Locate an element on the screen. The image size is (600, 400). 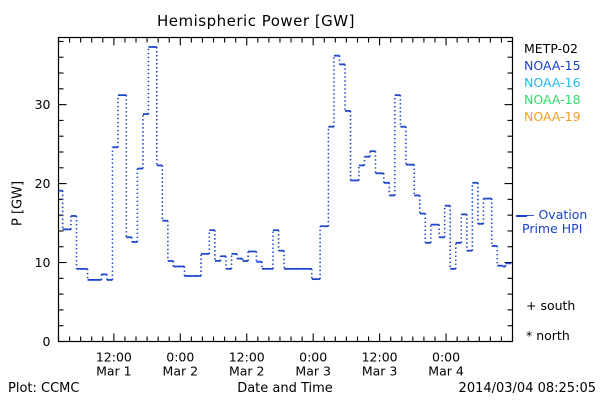
legend-marker-north: * north is located at coordinates (548, 335).